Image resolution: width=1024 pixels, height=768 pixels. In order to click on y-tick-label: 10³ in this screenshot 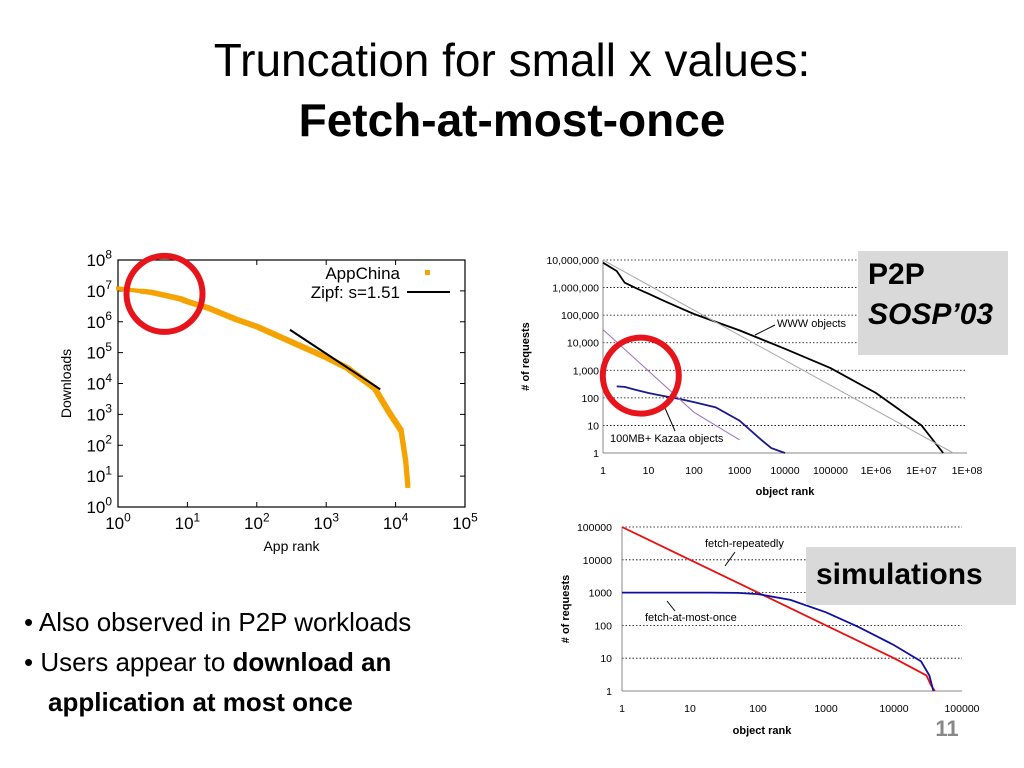, I will do `click(99, 413)`.